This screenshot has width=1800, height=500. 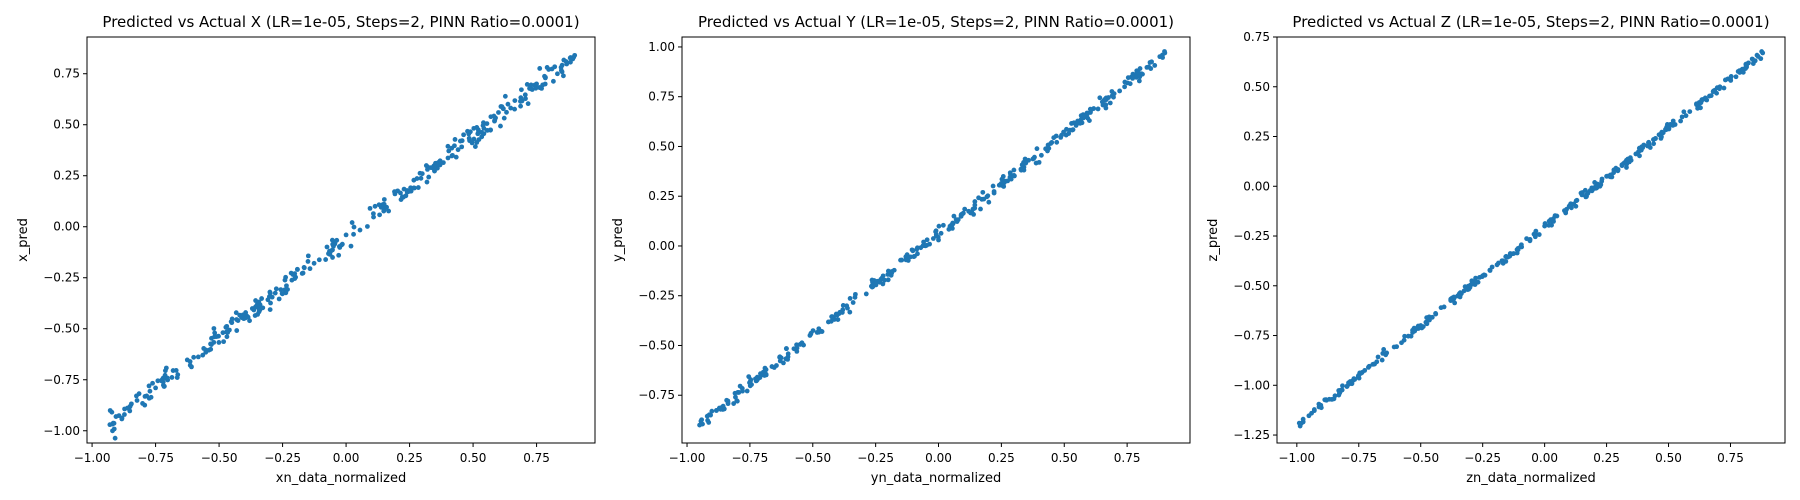 I want to click on y-tick-label-x: 0.50, so click(x=66, y=125).